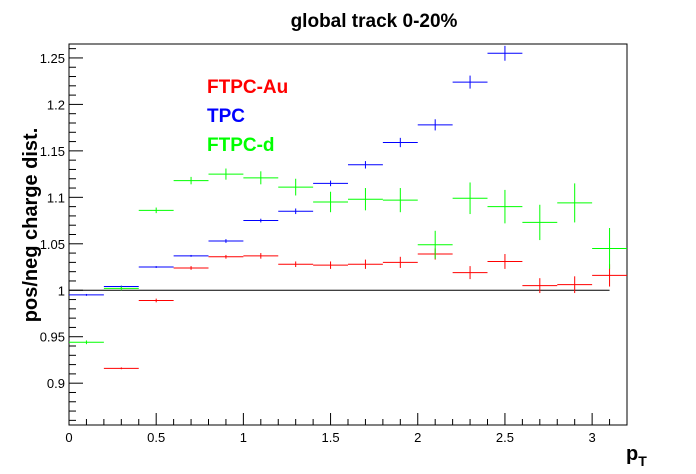 This screenshot has height=474, width=696. Describe the element at coordinates (592, 437) in the screenshot. I see `x-tick-label: 3` at that location.